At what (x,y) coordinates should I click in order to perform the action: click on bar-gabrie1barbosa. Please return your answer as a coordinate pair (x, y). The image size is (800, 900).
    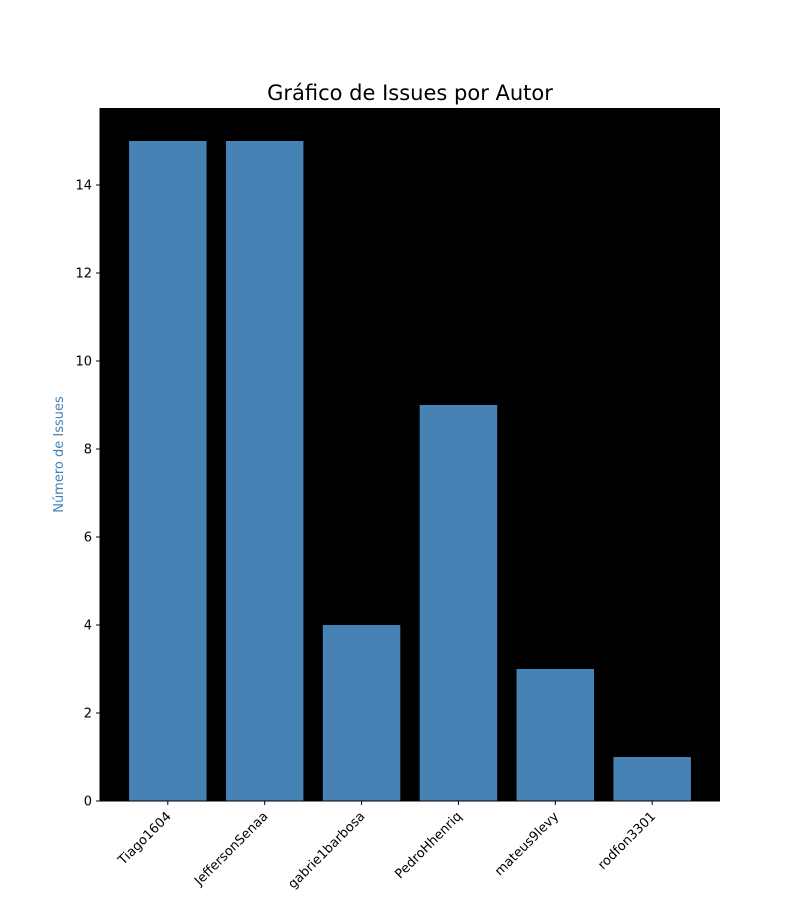
    Looking at the image, I should click on (361, 713).